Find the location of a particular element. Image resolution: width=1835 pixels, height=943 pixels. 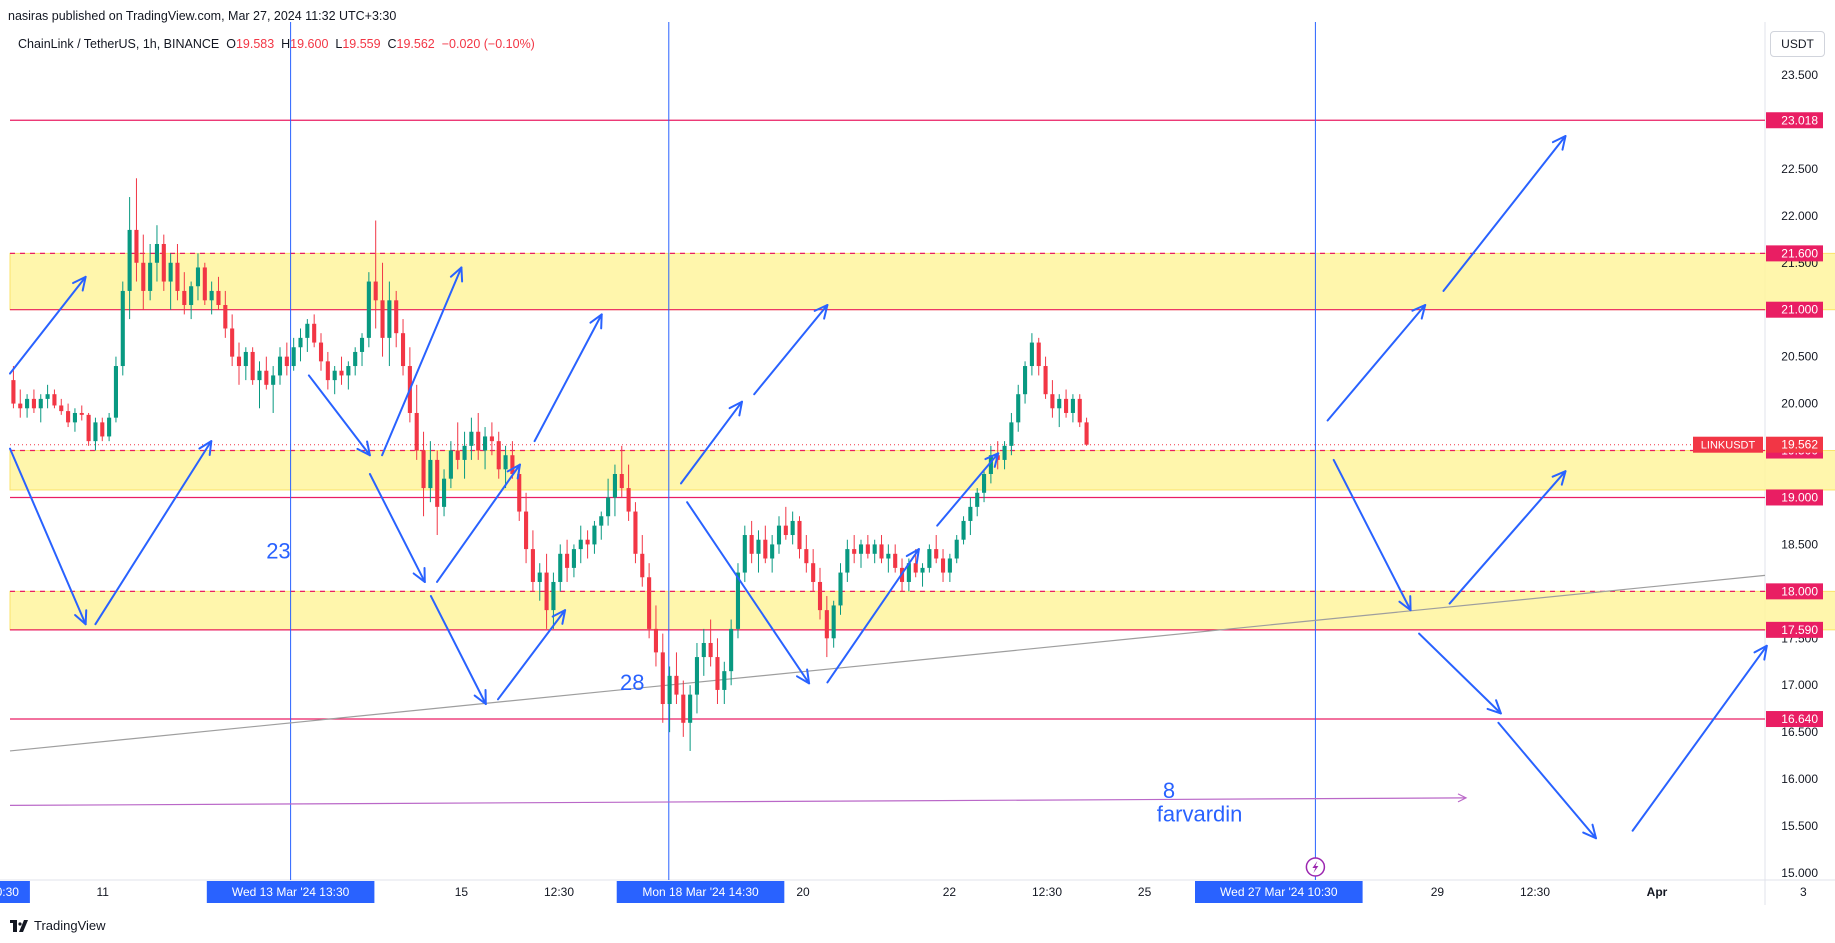

purple-ray-head is located at coordinates (1462, 798).